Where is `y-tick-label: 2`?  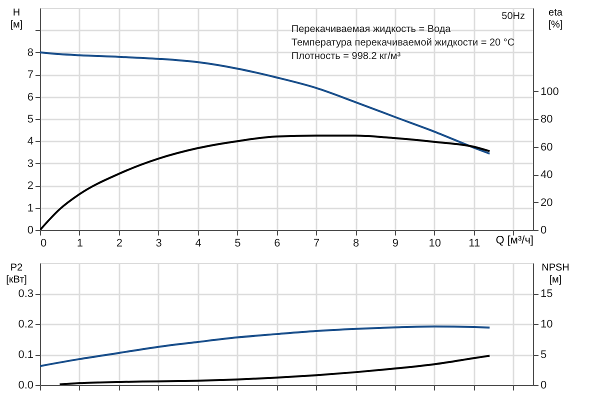
y-tick-label: 2 is located at coordinates (30, 186).